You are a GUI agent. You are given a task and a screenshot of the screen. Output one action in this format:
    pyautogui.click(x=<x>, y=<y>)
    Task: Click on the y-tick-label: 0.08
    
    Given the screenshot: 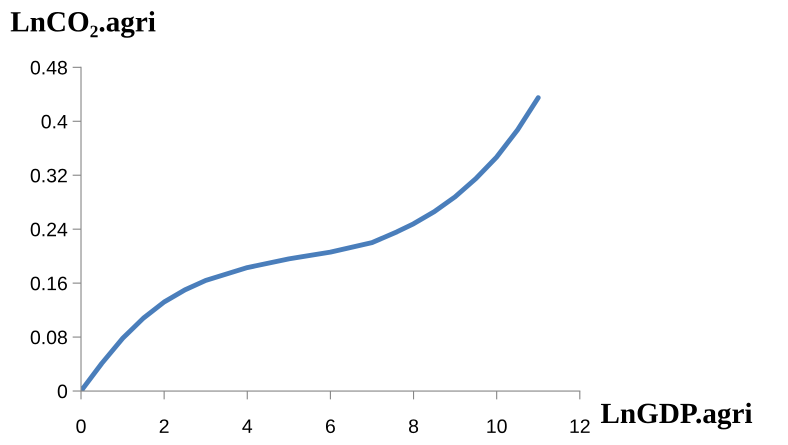 What is the action you would take?
    pyautogui.click(x=48, y=337)
    